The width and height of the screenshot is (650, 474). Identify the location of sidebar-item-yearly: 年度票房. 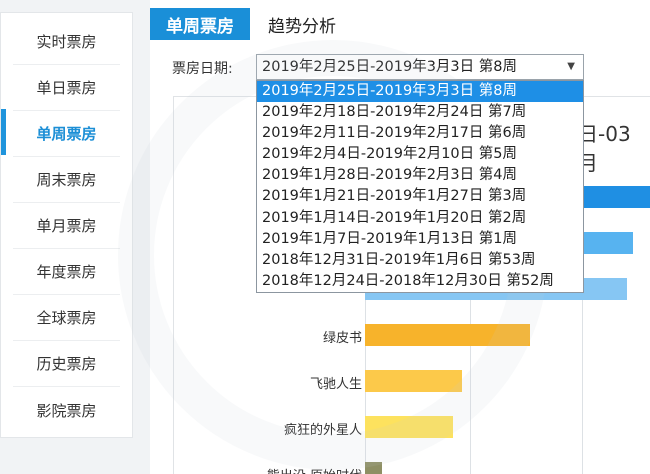
(66, 272).